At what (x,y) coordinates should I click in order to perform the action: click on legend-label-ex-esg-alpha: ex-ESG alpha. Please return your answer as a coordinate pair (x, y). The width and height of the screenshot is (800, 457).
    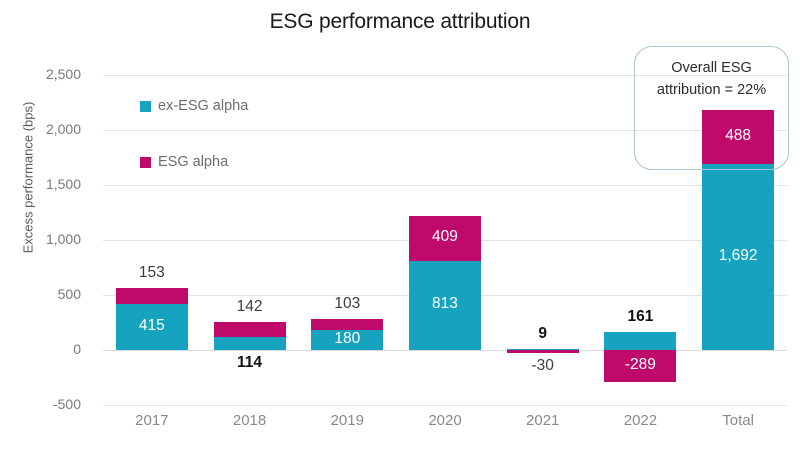
    Looking at the image, I should click on (203, 106).